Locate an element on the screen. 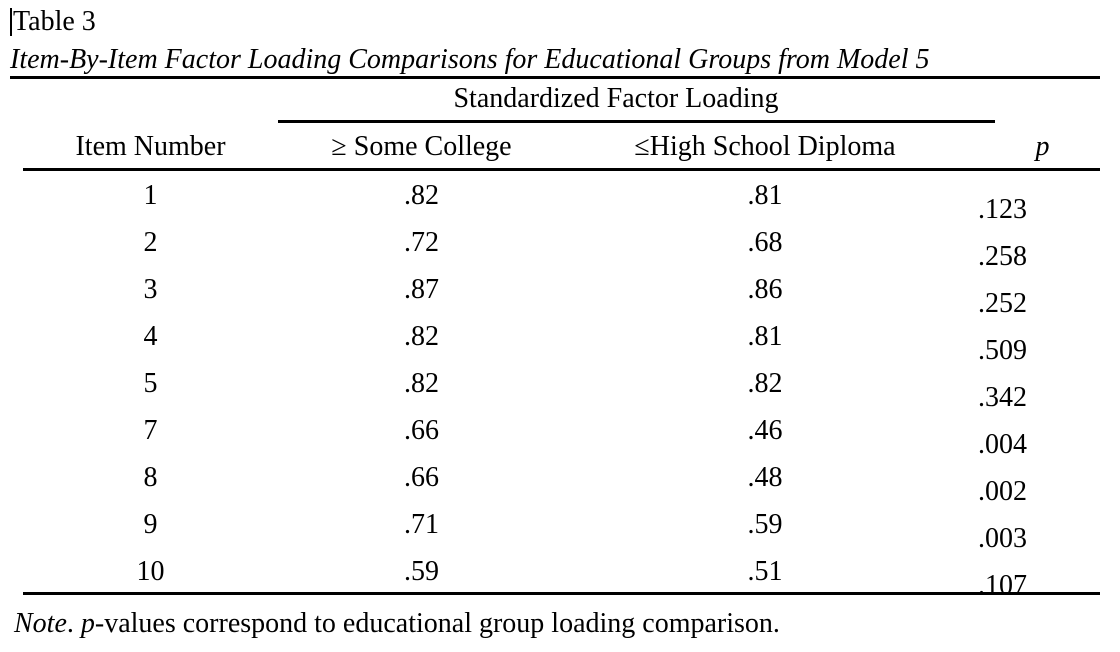 This screenshot has height=652, width=1120. hs-diploma-loading-cell: .82 is located at coordinates (765, 383).